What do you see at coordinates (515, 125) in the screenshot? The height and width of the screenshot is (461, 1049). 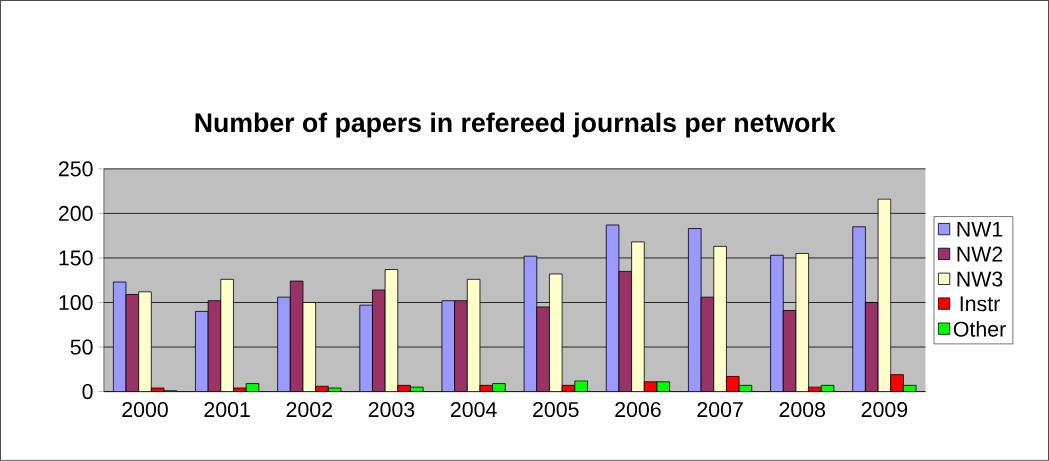 I see `chart-title: Number of papers in refereed journals per network` at bounding box center [515, 125].